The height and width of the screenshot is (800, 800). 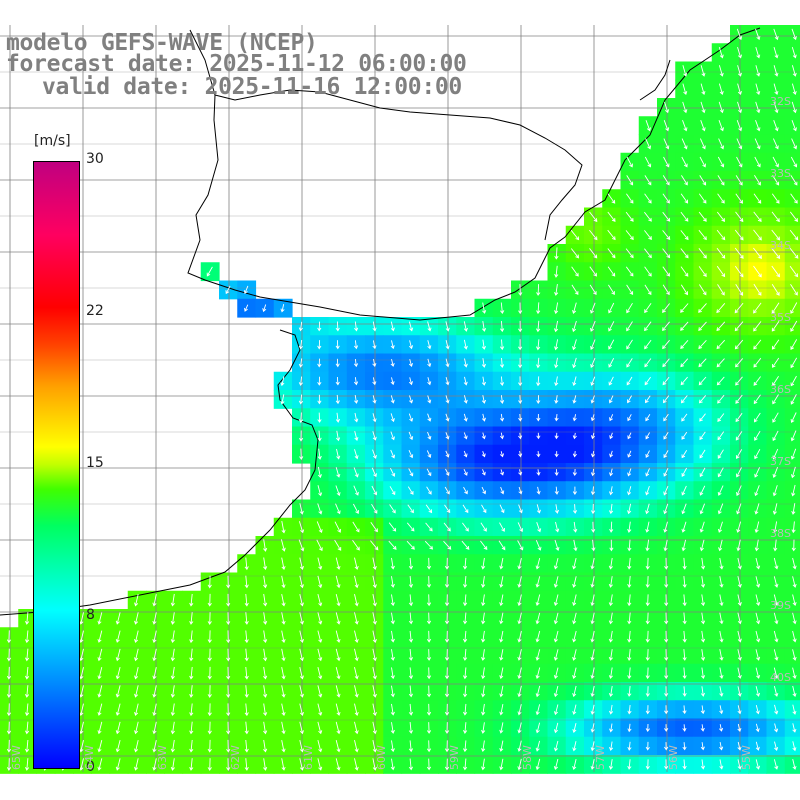 What do you see at coordinates (162, 43) in the screenshot?
I see `title-model: modelo GEFS-WAVE (NCEP)` at bounding box center [162, 43].